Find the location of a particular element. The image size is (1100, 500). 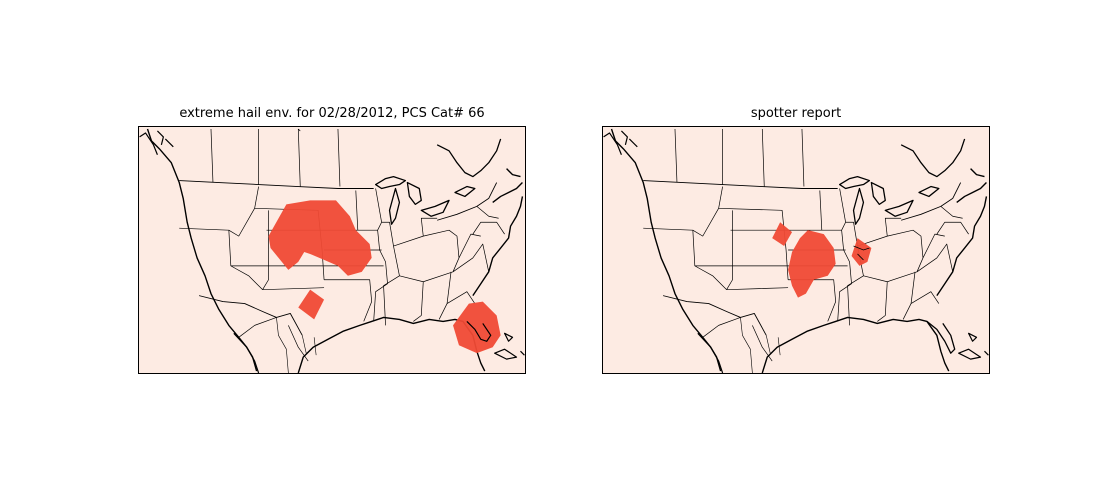

florida-peninsula is located at coordinates (941, 337).